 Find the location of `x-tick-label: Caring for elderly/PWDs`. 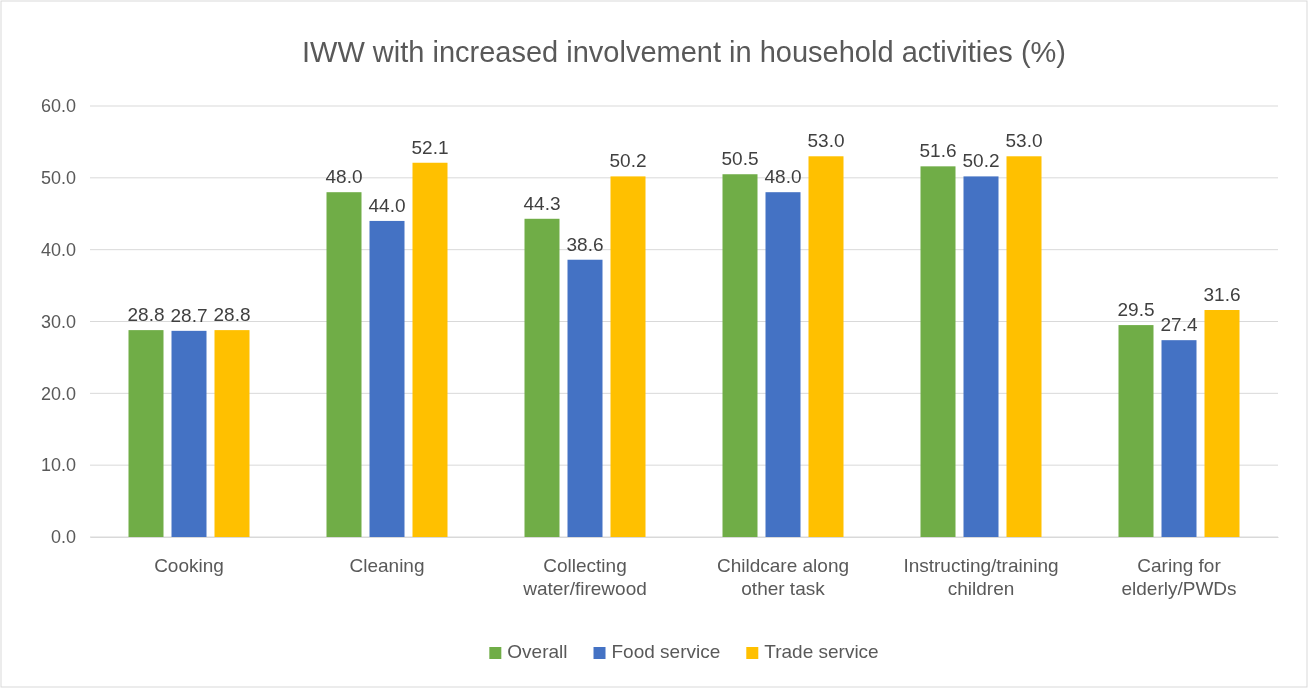

x-tick-label: Caring for elderly/PWDs is located at coordinates (1179, 577).